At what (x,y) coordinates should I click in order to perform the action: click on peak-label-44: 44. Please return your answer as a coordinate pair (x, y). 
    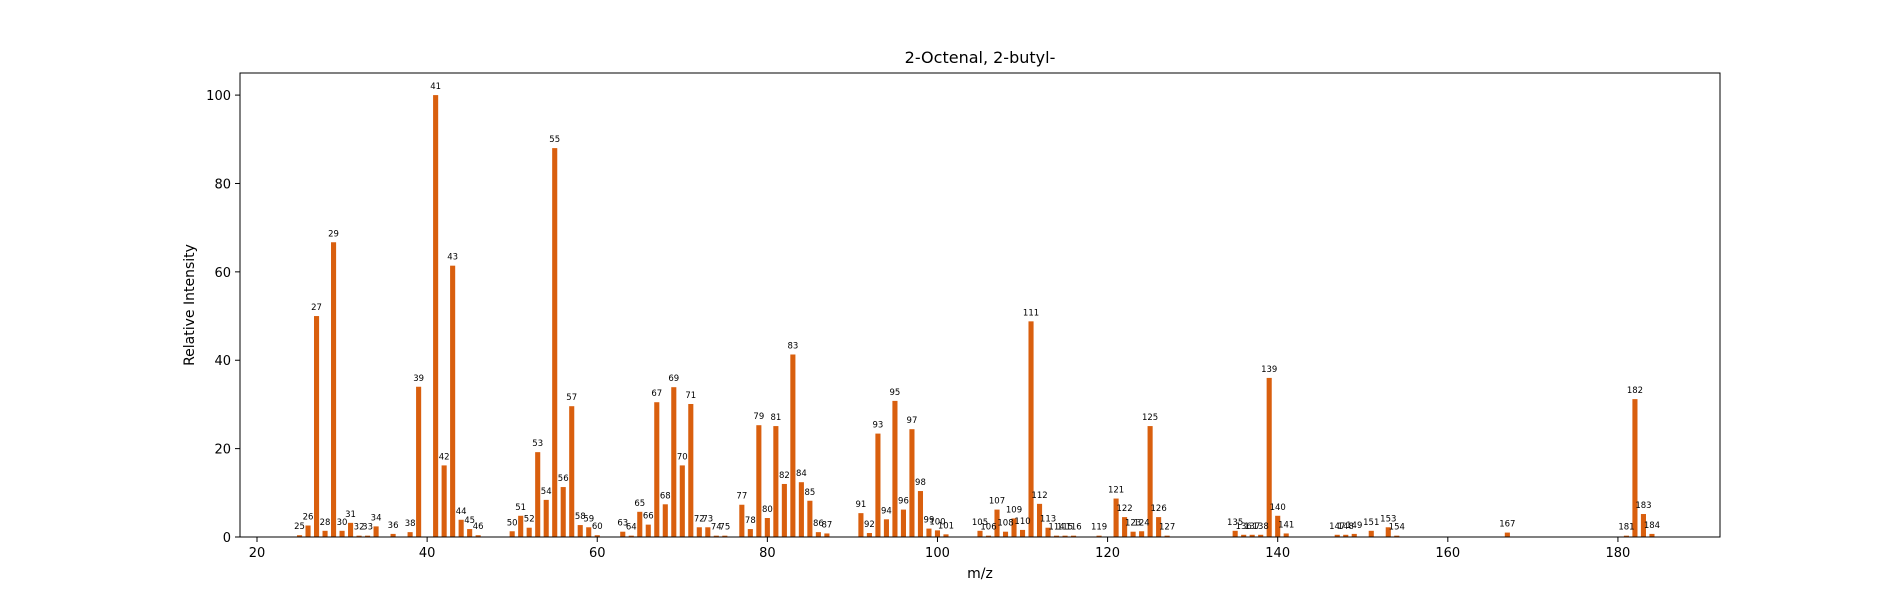
    Looking at the image, I should click on (461, 512).